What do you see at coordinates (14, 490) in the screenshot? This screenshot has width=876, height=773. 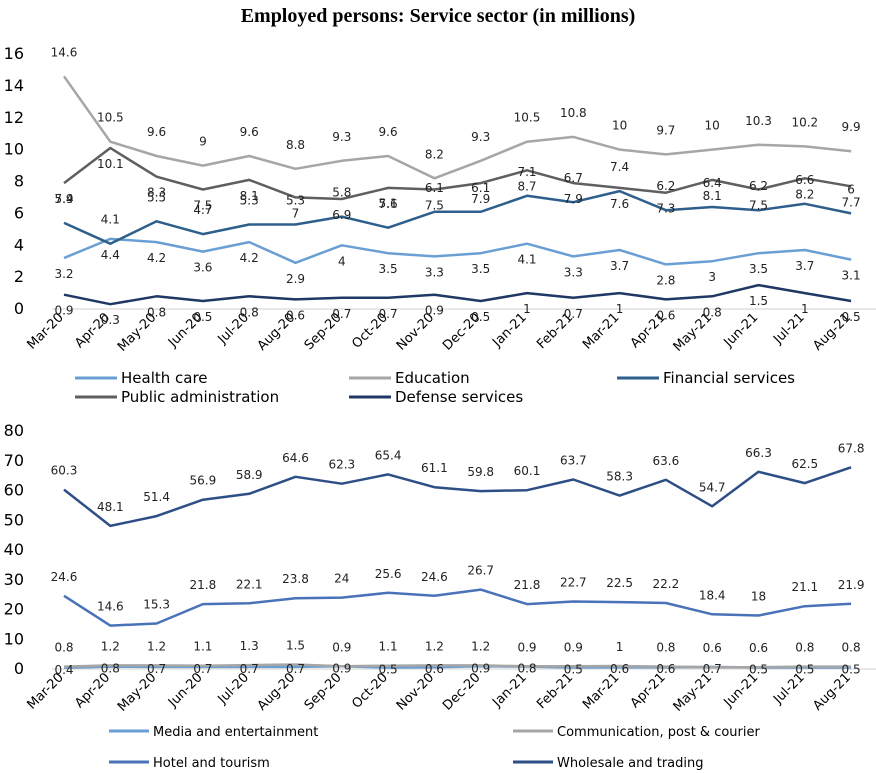 I see `y-tick-label: 60` at bounding box center [14, 490].